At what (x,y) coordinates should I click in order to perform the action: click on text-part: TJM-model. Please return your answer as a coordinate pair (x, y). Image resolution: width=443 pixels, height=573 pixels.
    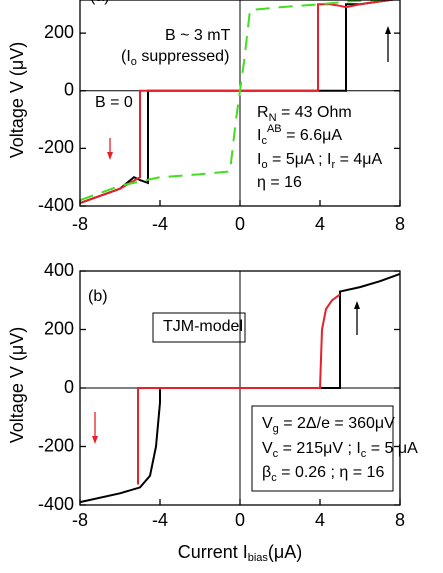
    Looking at the image, I should click on (203, 326).